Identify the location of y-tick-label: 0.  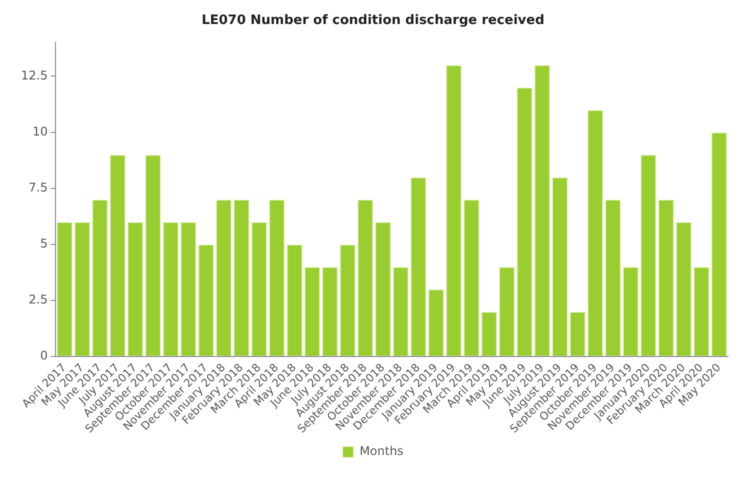
(44, 355).